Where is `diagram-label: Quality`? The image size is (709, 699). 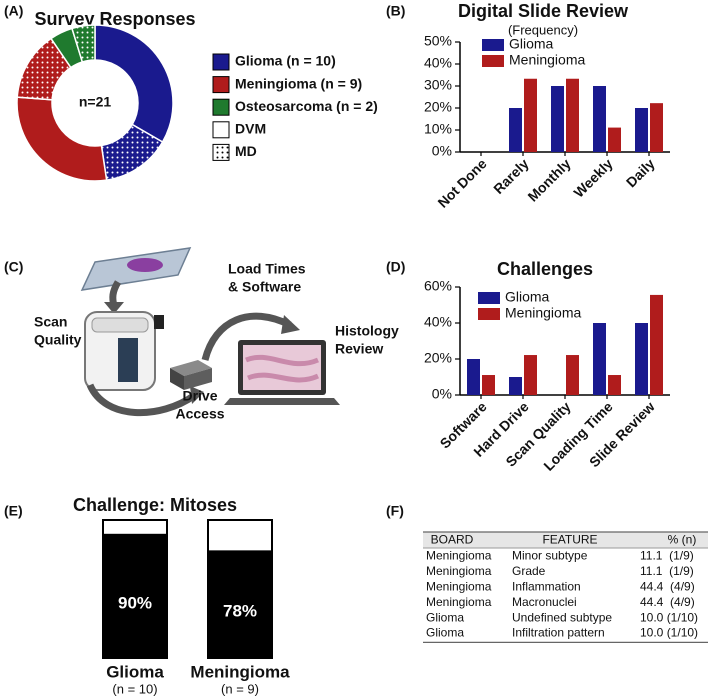 diagram-label: Quality is located at coordinates (58, 340).